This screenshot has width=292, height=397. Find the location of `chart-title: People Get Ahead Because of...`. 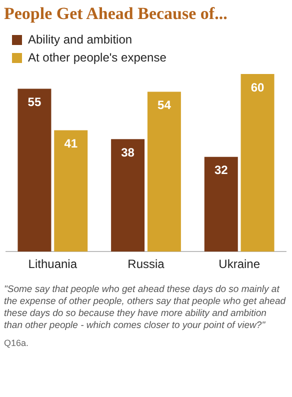

chart-title: People Get Ahead Because of... is located at coordinates (116, 14).